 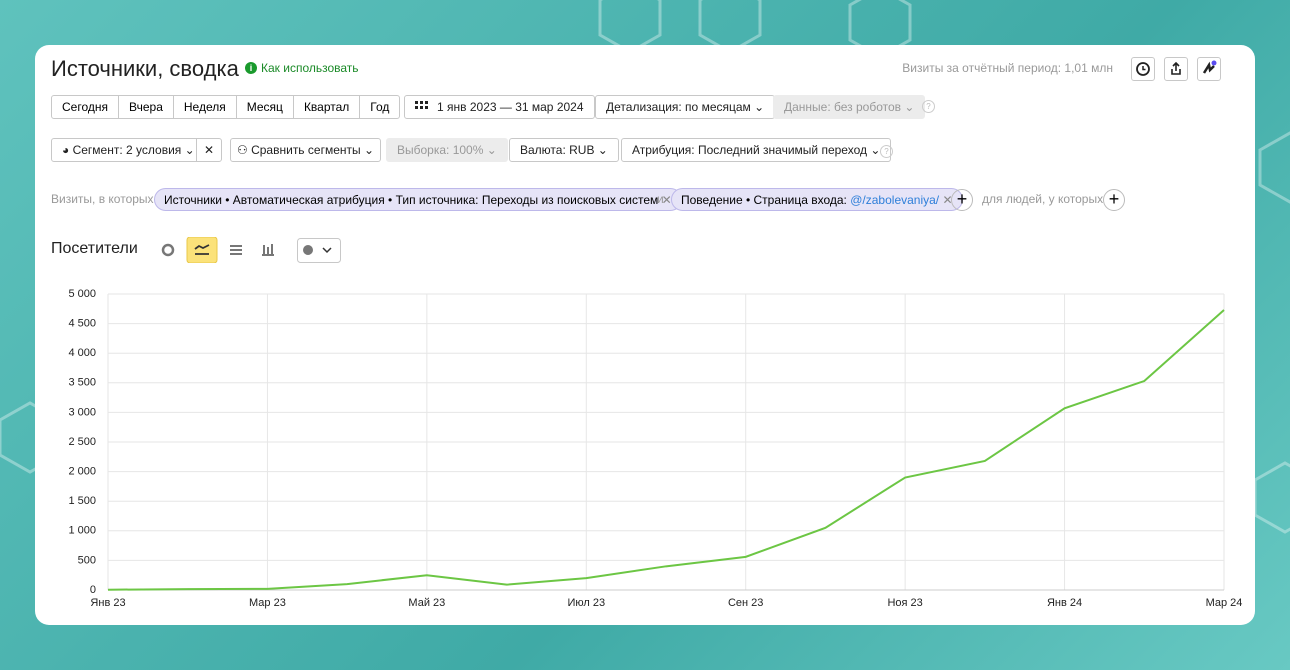 What do you see at coordinates (745, 603) in the screenshot?
I see `x-tick-label: Сен 23` at bounding box center [745, 603].